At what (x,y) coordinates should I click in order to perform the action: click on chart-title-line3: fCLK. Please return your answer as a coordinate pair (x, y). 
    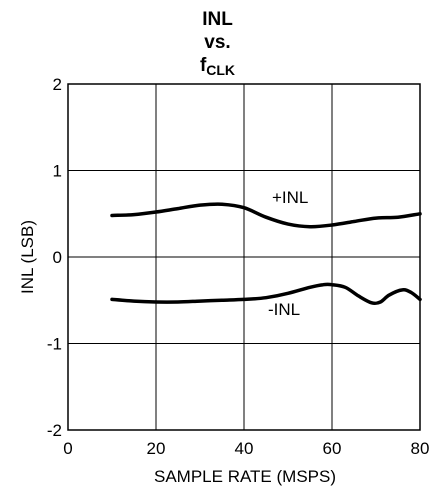
    Looking at the image, I should click on (217, 68).